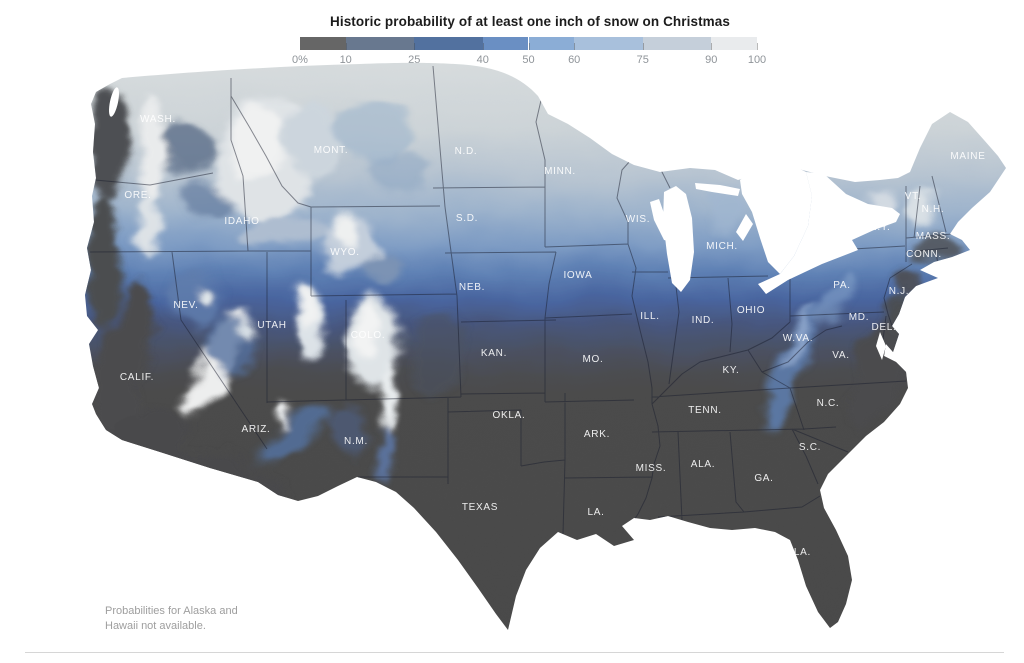  What do you see at coordinates (776, 218) in the screenshot?
I see `lake-huron` at bounding box center [776, 218].